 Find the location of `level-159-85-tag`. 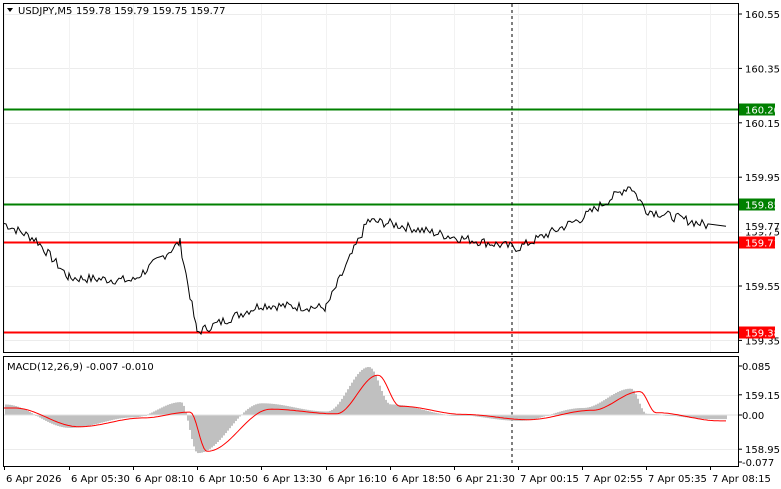

level-159-85-tag is located at coordinates (757, 204).